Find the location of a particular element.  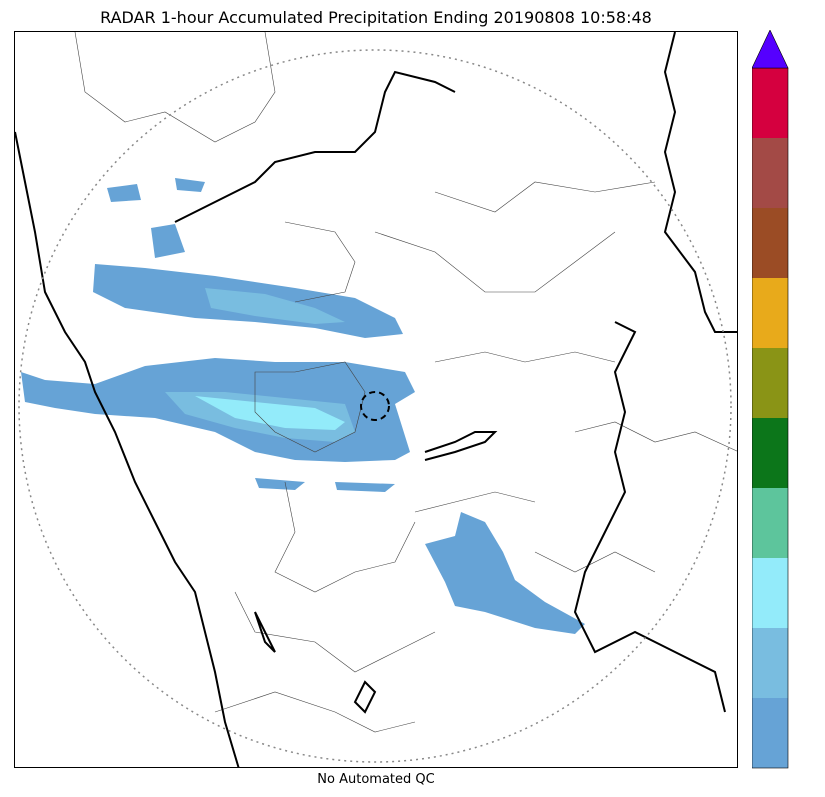

rain-band-north-light is located at coordinates (275, 306).